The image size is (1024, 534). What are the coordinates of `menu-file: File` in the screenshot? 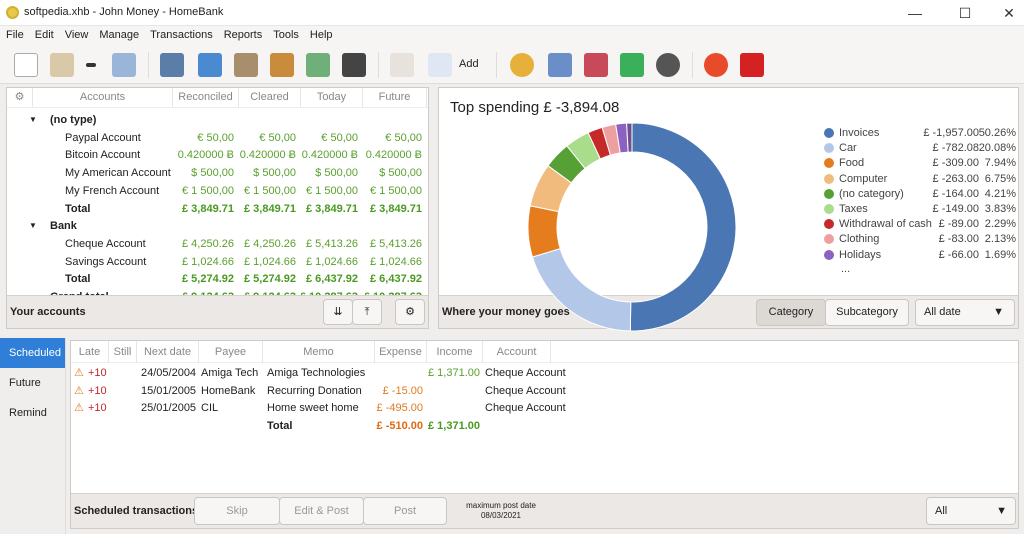 It's located at (15, 35).